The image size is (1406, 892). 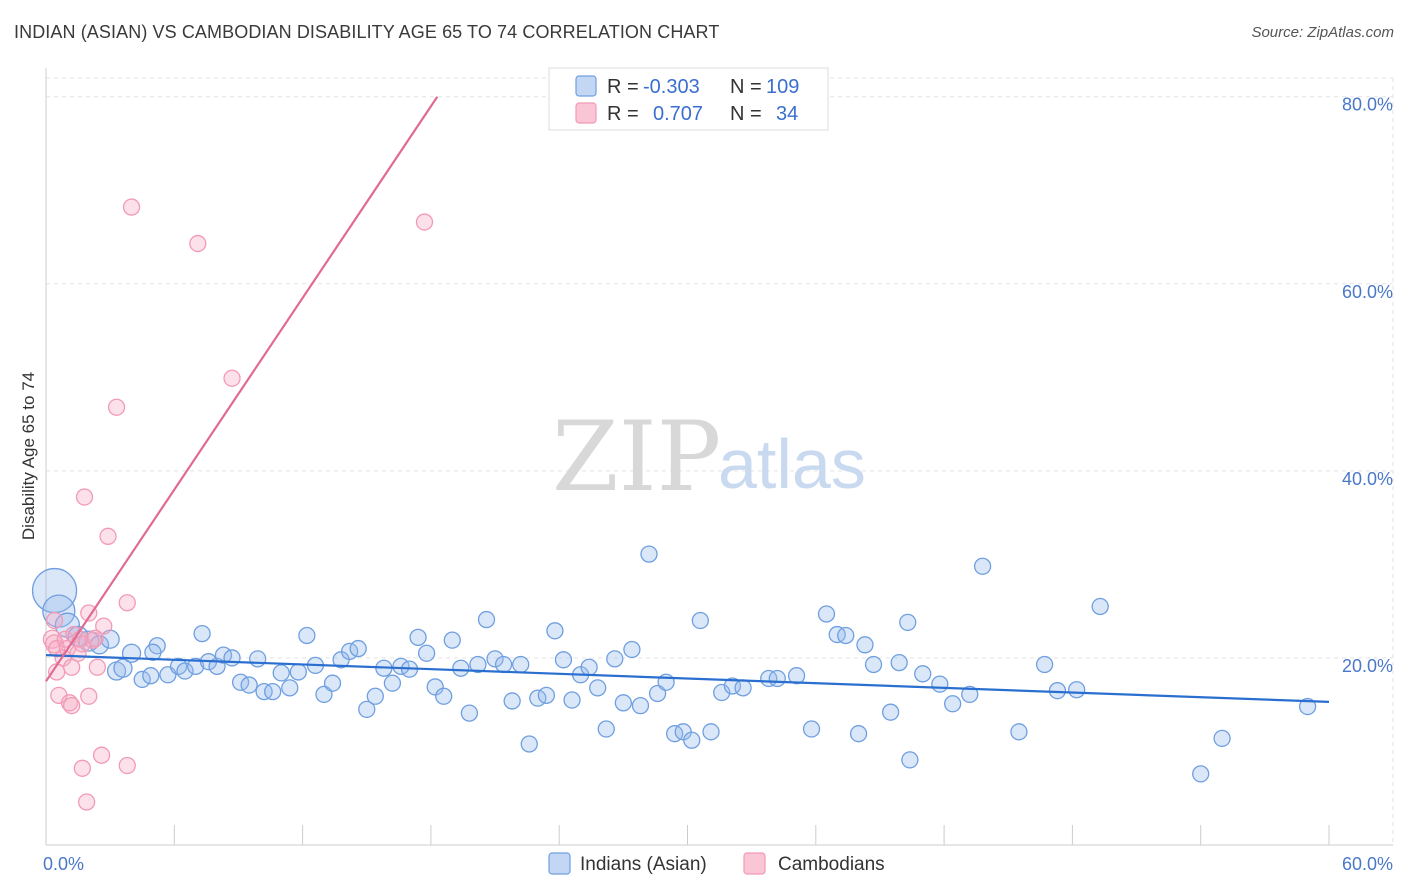 I want to click on watermark: ZIP atlas, so click(x=709, y=457).